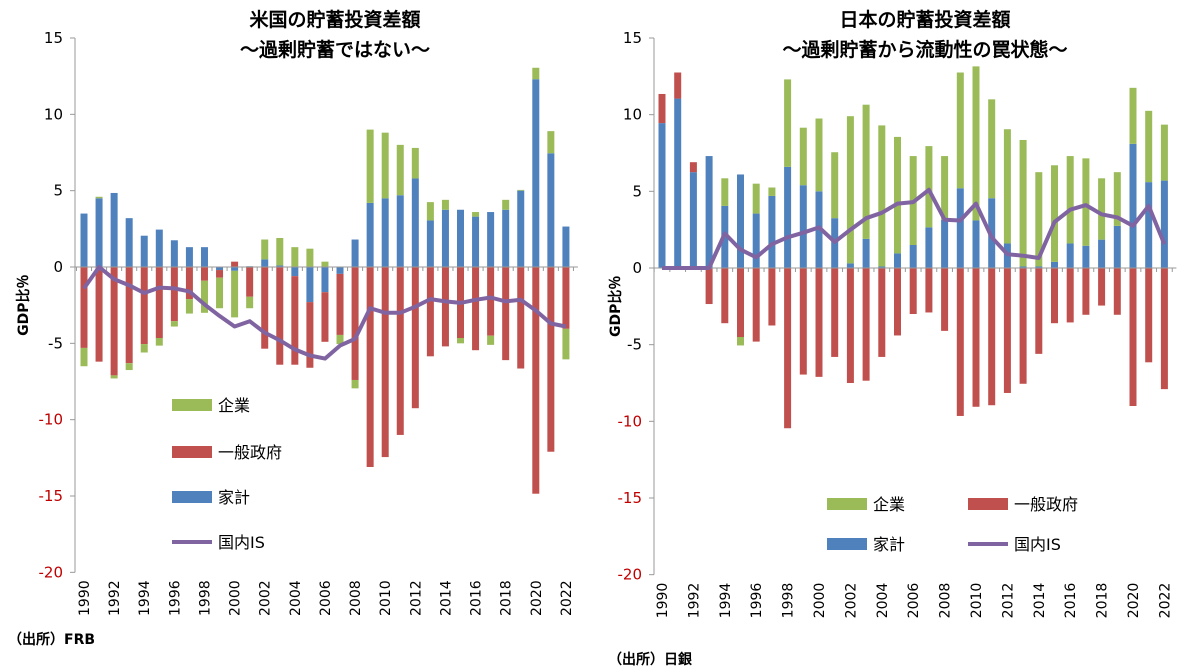 This screenshot has height=670, width=1200. I want to click on bar-一般政府-2003, so click(280, 316).